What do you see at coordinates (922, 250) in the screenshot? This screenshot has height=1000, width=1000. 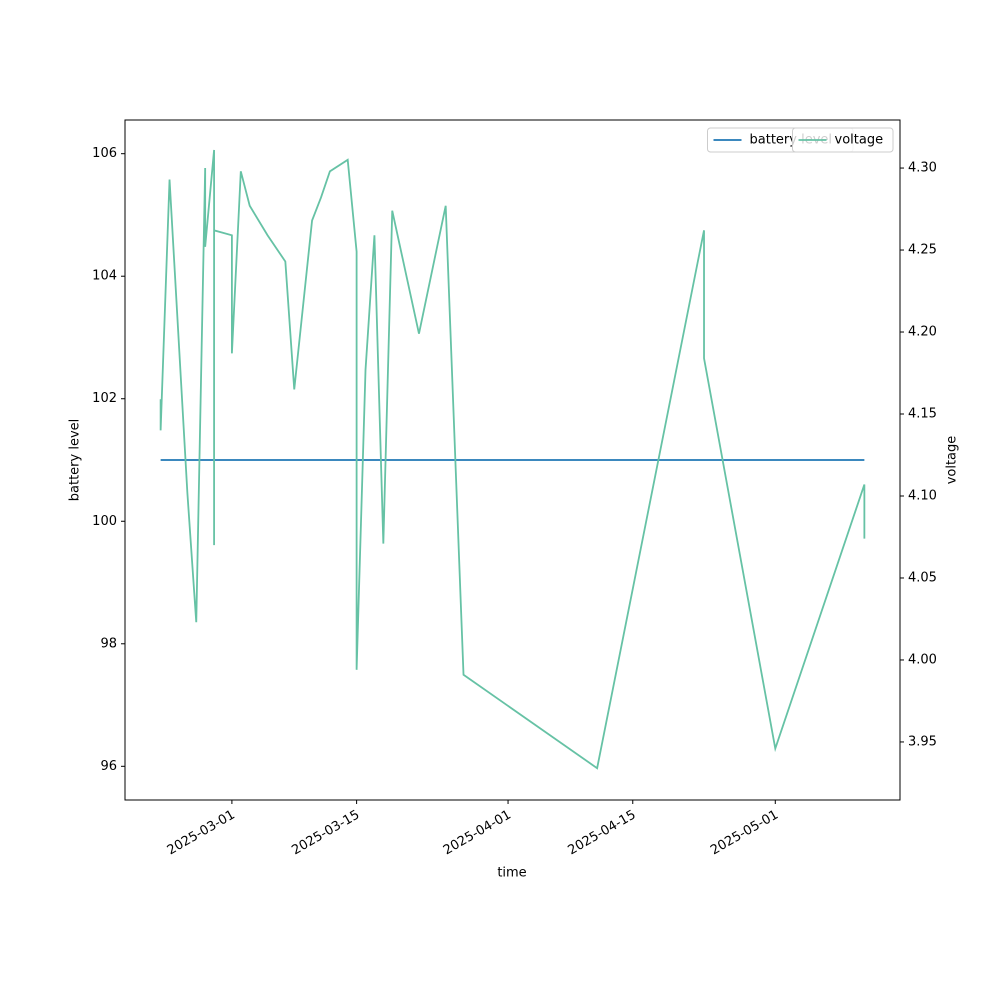 I see `y2-tick-label: 4.25` at bounding box center [922, 250].